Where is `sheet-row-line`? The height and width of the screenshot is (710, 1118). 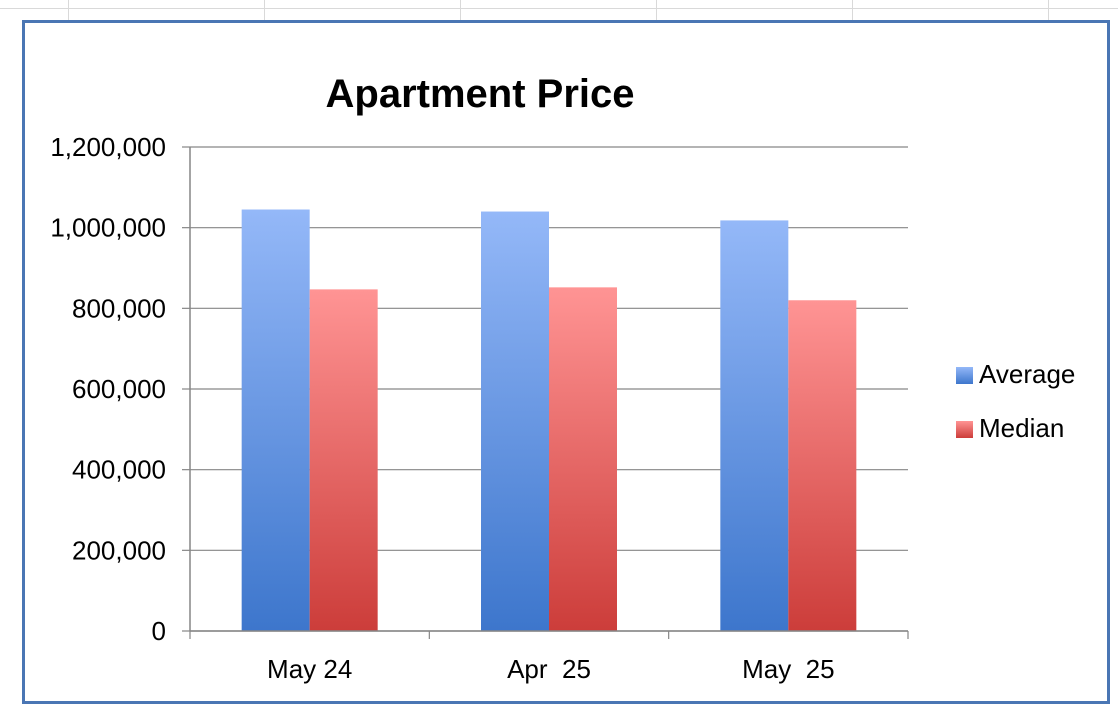
sheet-row-line is located at coordinates (559, 8).